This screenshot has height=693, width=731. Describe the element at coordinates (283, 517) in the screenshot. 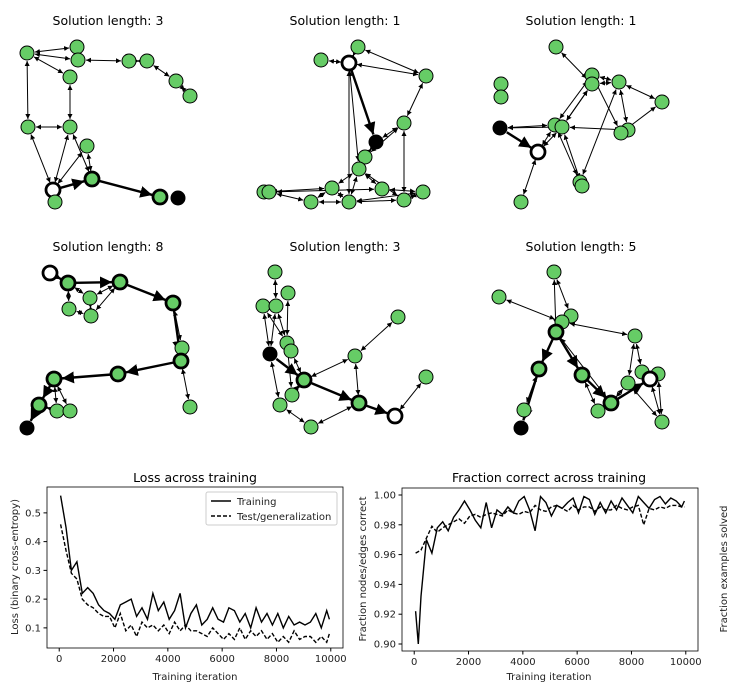

I see `legend-label: Test/generalization` at that location.